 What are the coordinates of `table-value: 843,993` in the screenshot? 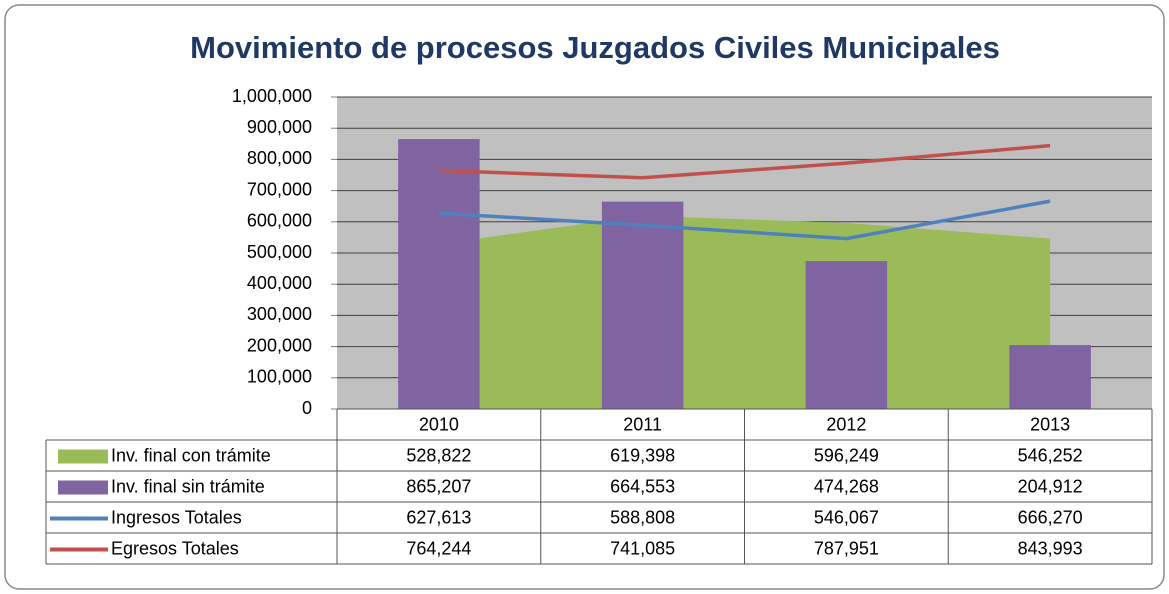 It's located at (1050, 548).